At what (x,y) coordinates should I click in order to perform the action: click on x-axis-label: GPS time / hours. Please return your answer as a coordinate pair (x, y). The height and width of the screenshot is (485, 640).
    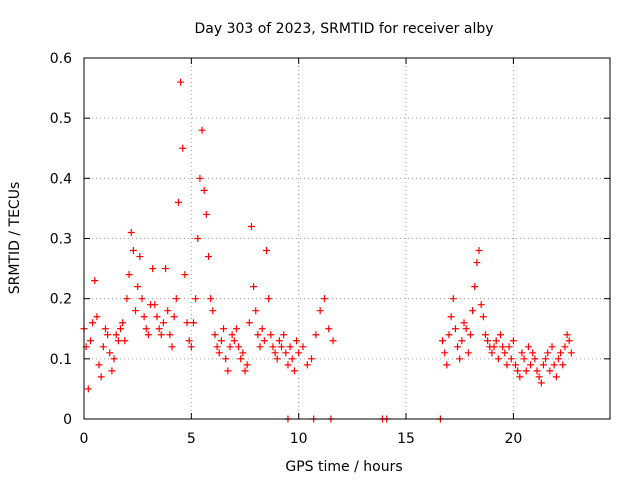
    Looking at the image, I should click on (343, 467).